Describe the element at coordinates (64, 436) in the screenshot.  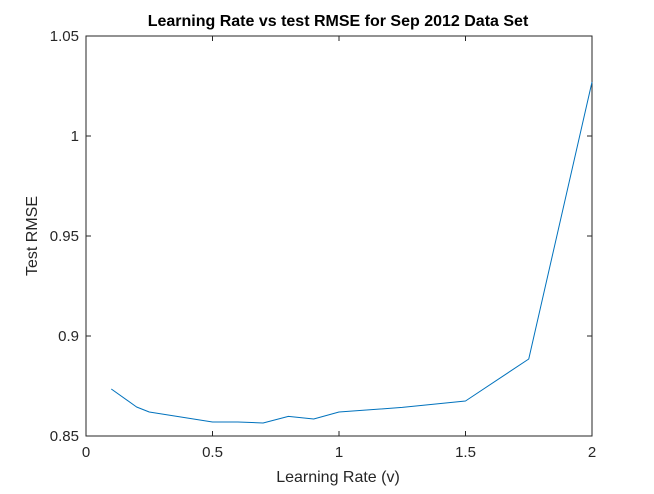
I see `y-tick-label: 0.85` at that location.